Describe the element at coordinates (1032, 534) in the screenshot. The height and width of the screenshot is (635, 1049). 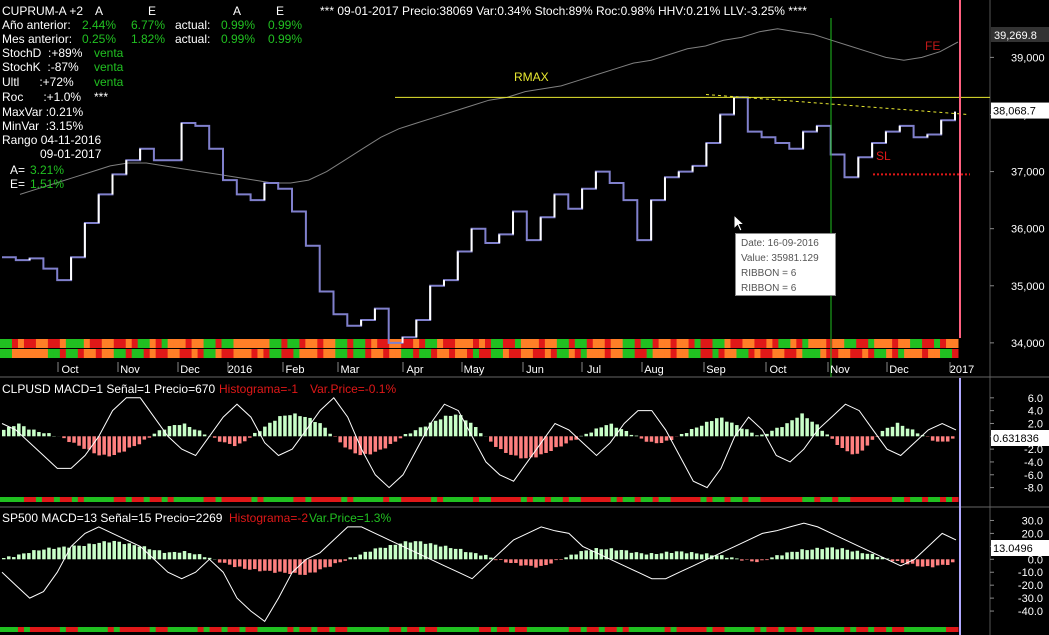
I see `y-tick-label: 20.0` at that location.